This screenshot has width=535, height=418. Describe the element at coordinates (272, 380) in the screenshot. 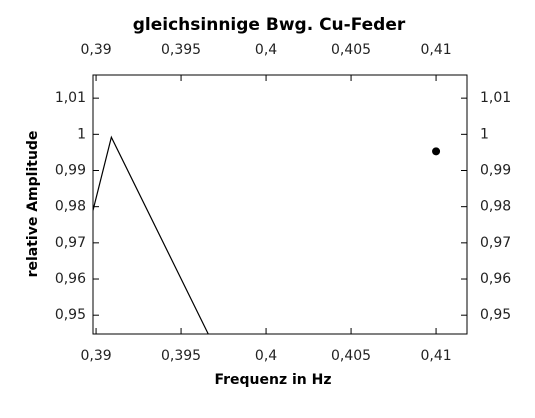

I see `x-axis-label: Frequenz in Hz` at that location.